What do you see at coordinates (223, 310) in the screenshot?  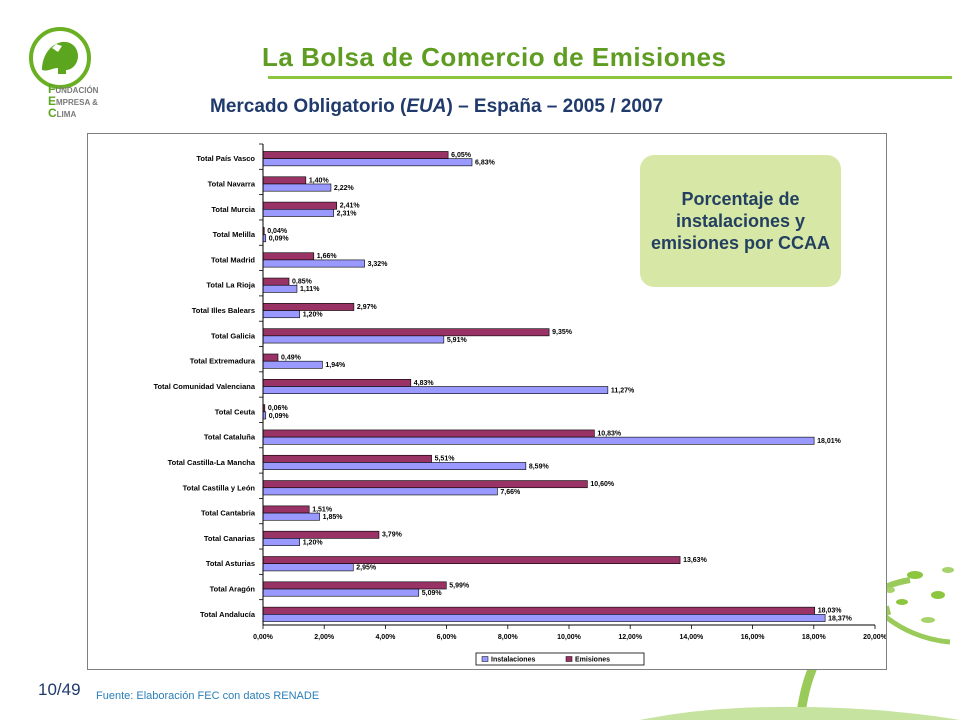 I see `category-label: Total Illes Balears` at bounding box center [223, 310].